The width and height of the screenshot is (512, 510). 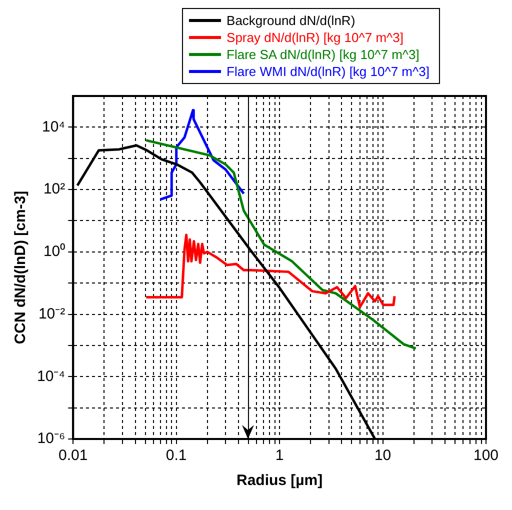 What do you see at coordinates (176, 455) in the screenshot?
I see `x-tick-label: 0.1` at bounding box center [176, 455].